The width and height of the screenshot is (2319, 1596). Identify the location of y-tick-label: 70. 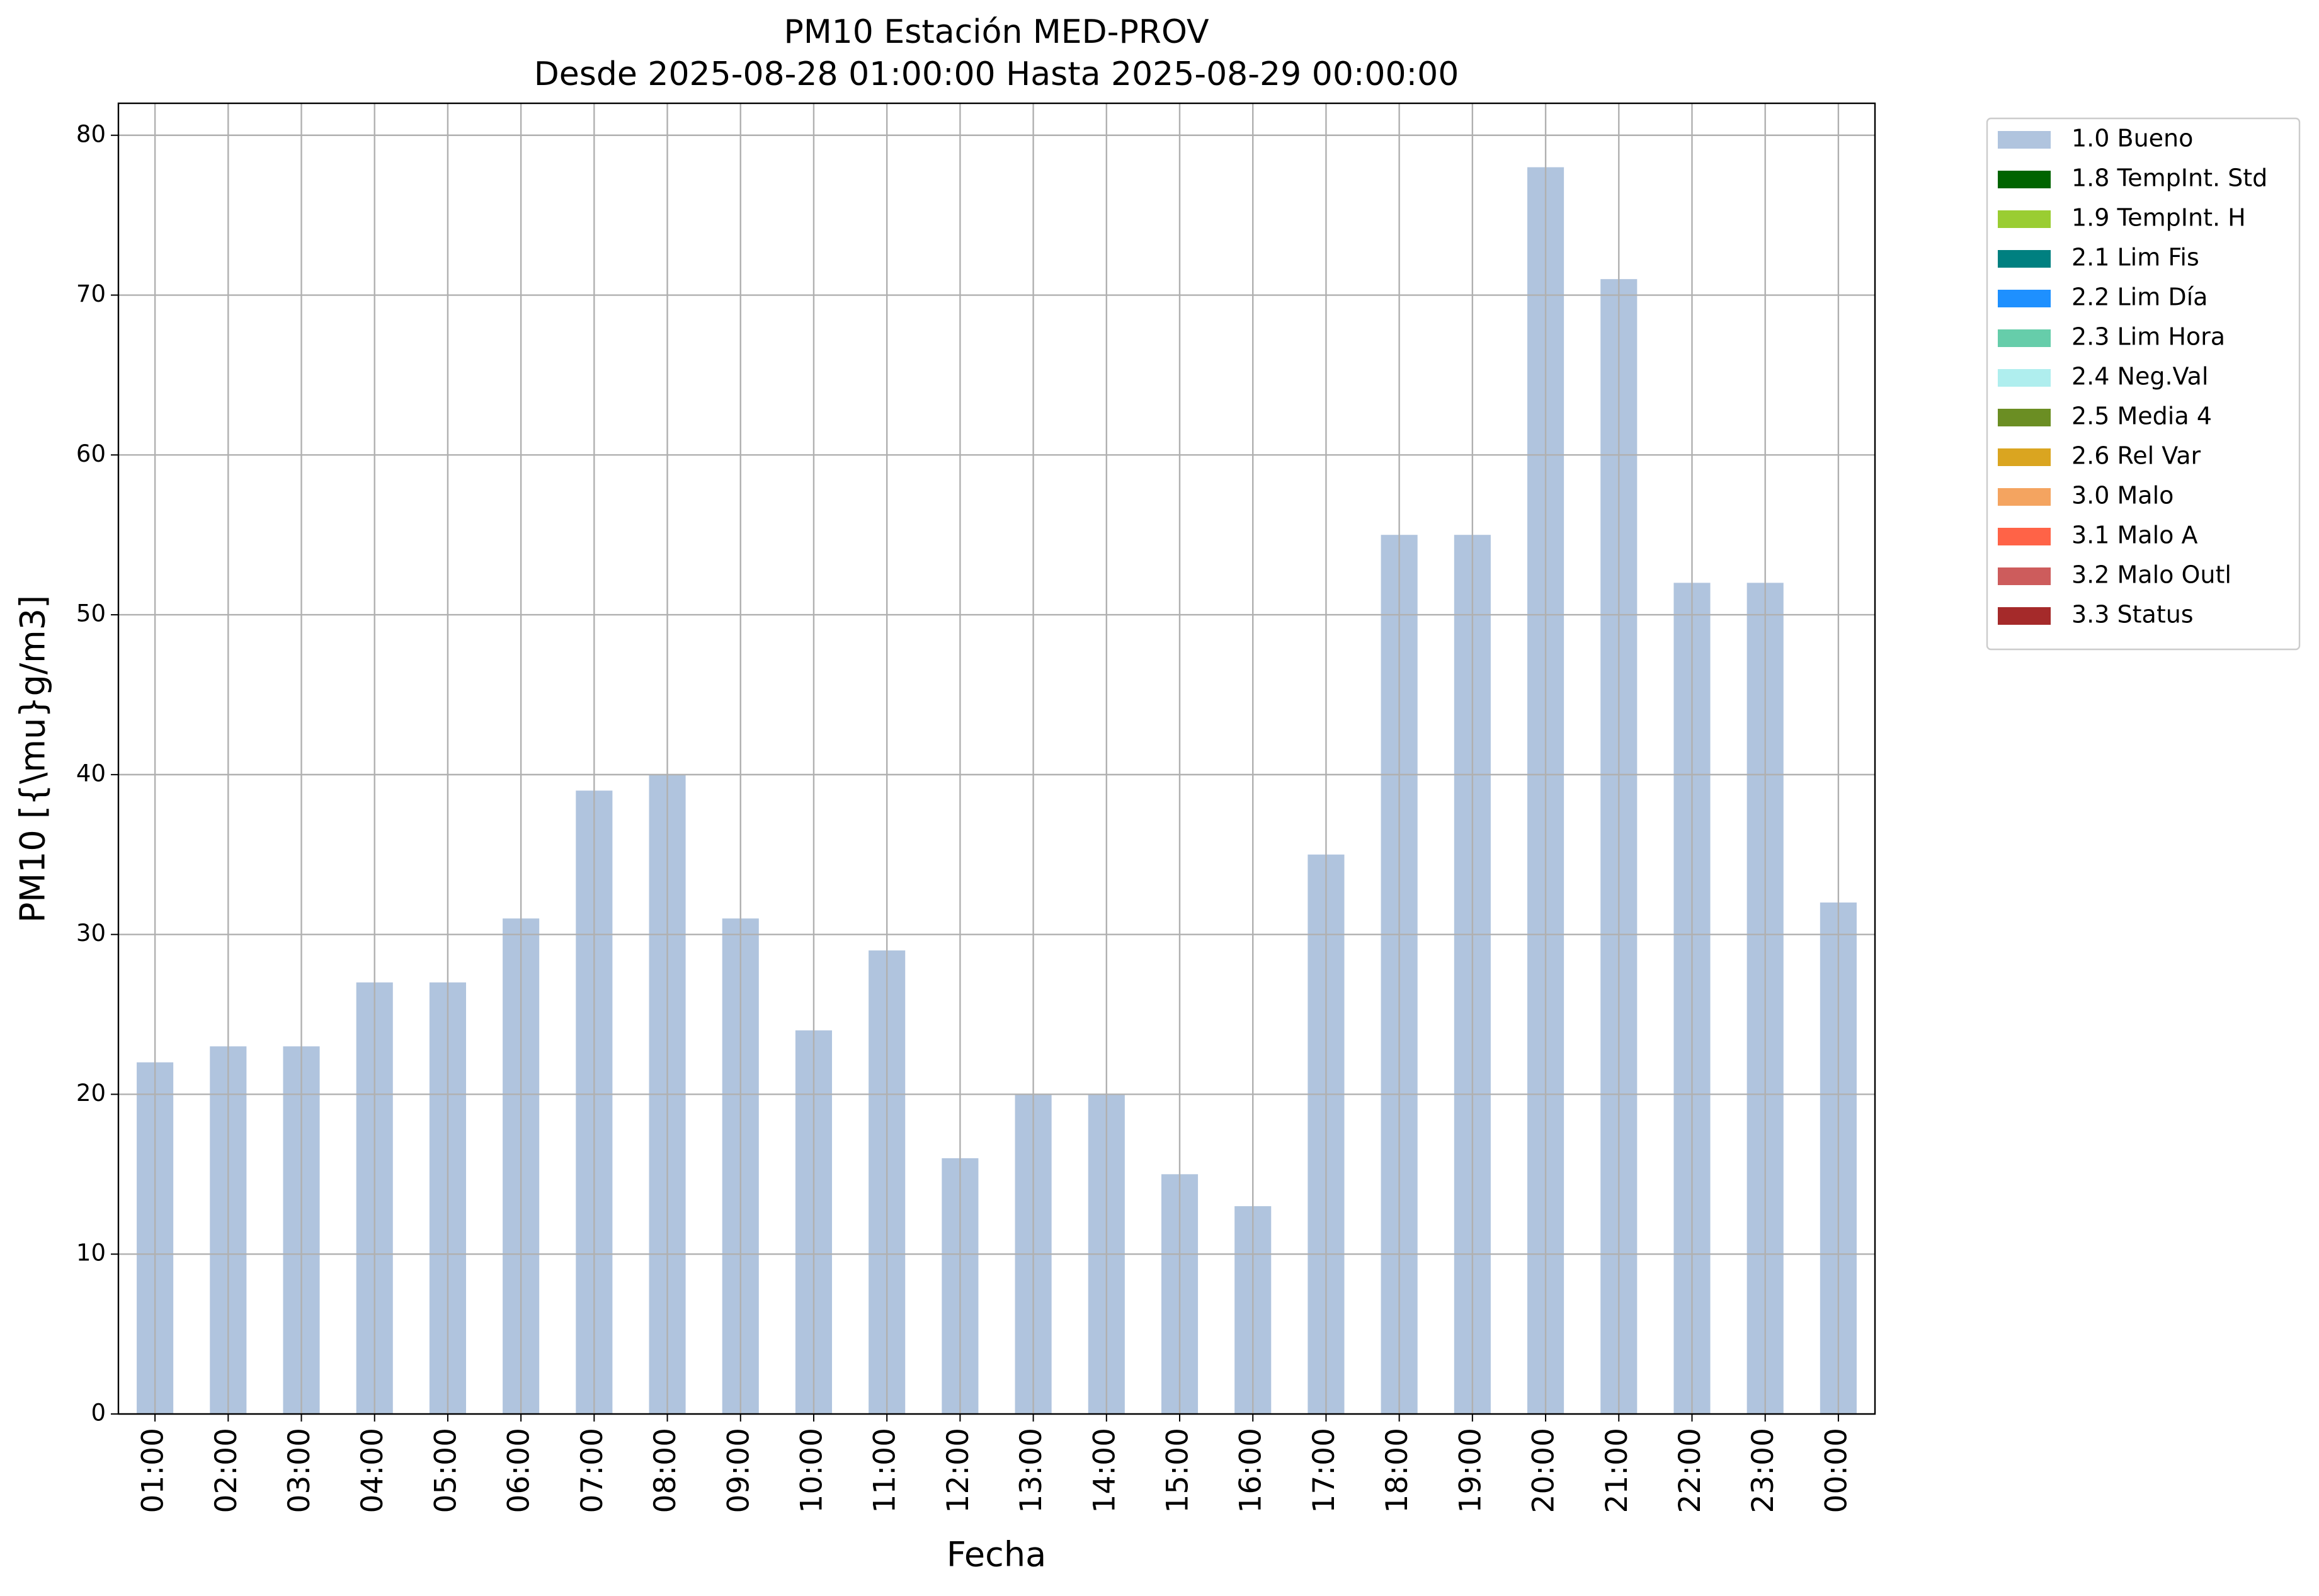
(91, 293).